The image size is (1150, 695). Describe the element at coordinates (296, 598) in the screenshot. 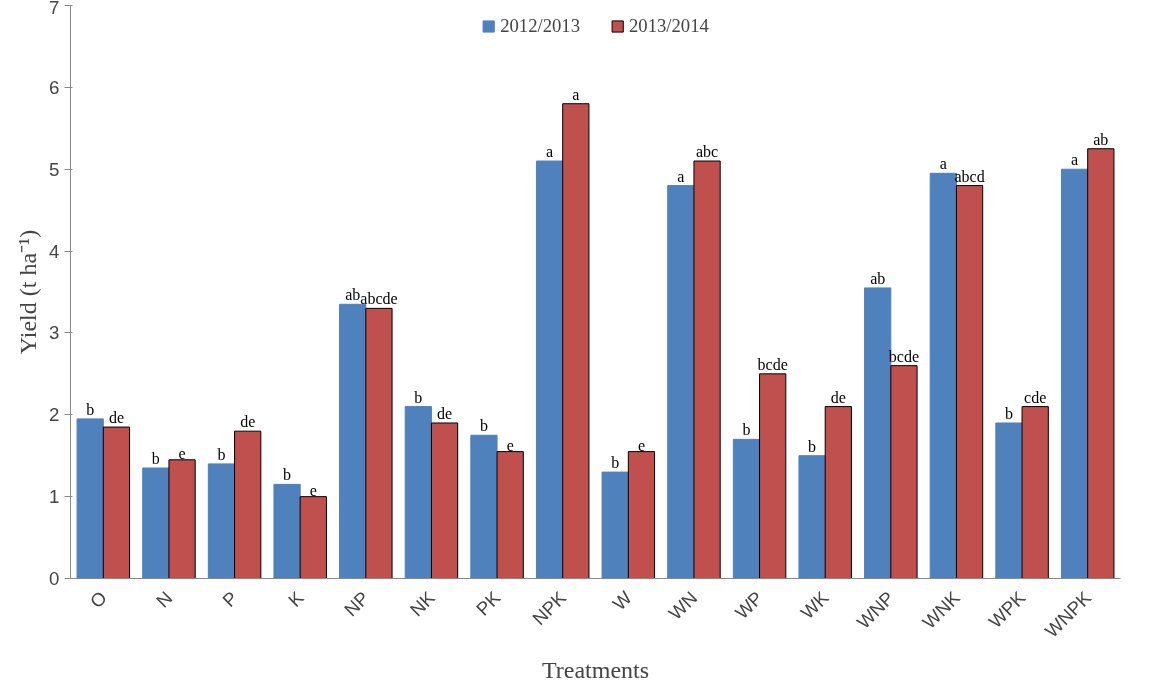

I see `x-tick-label: K` at that location.